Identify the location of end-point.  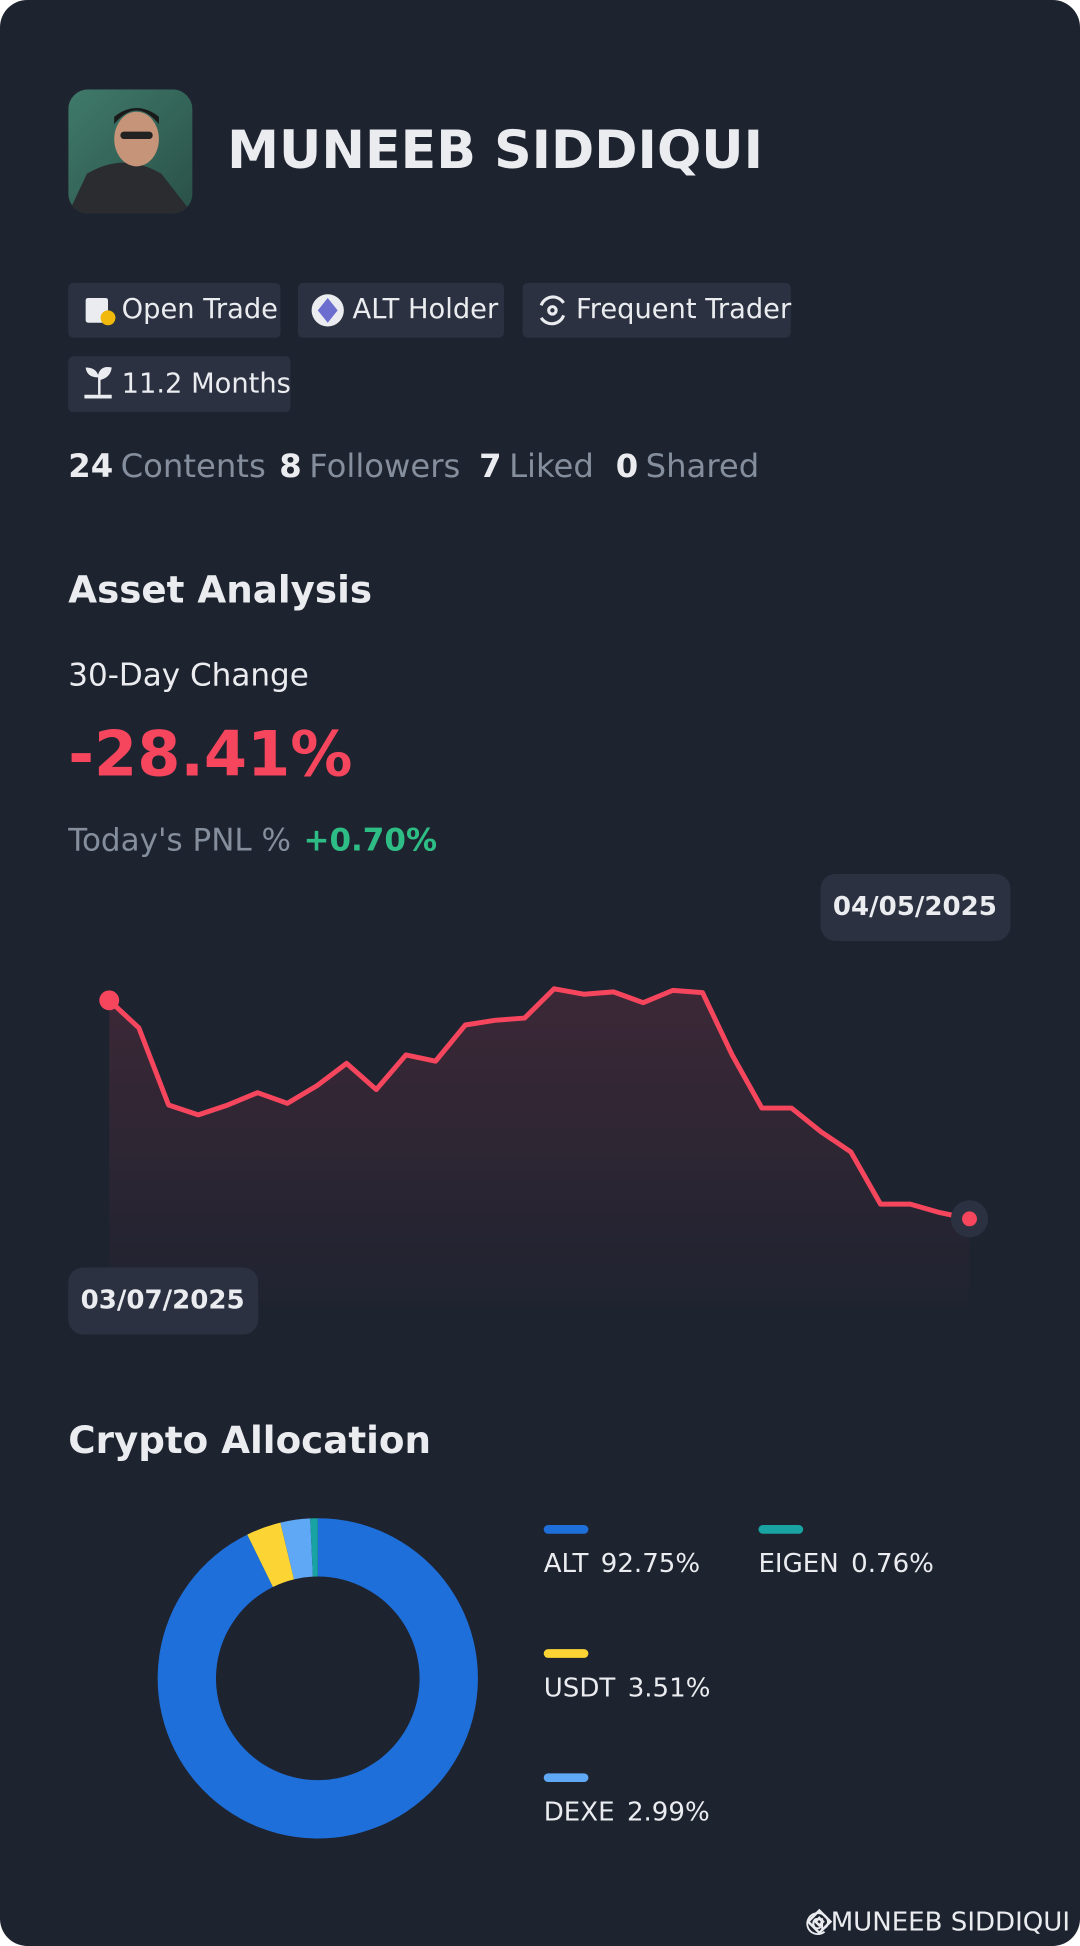
(969, 1219).